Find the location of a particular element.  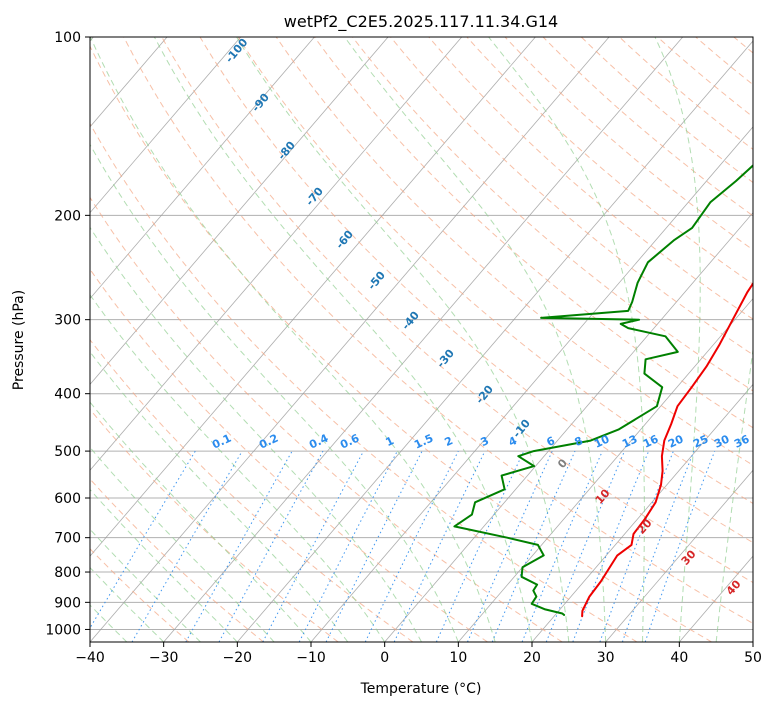

mixing-ratio-label: 13 is located at coordinates (629, 441).